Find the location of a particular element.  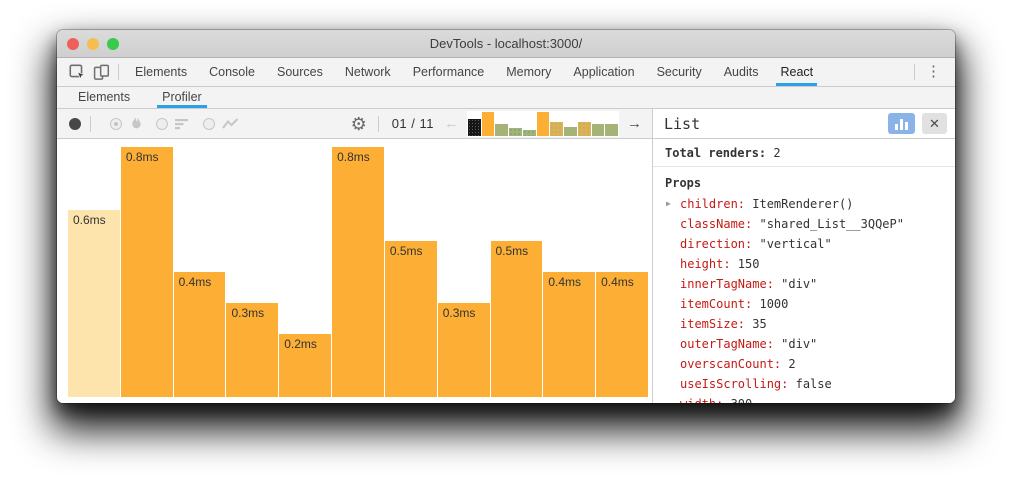

flamegraph-radio is located at coordinates (116, 123).